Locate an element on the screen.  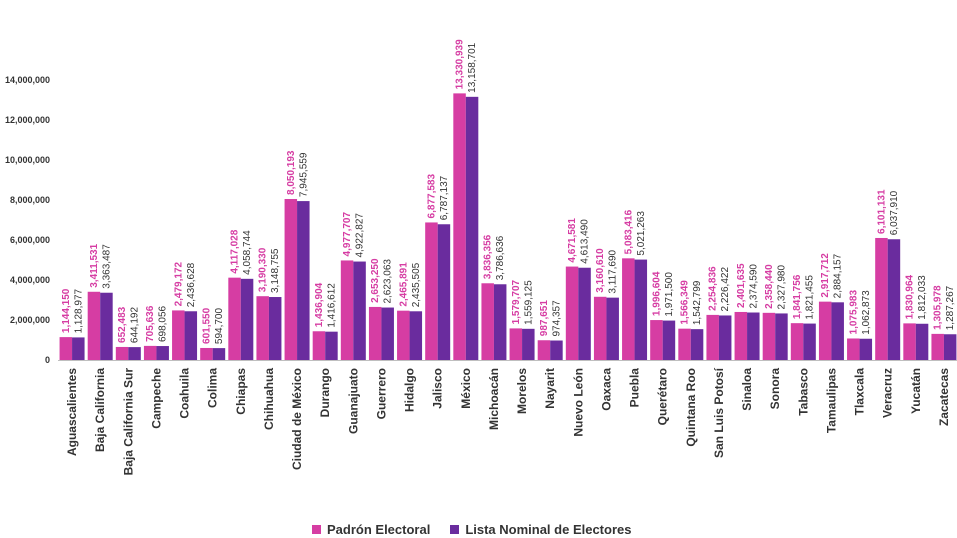
x-tick-label: Tlaxcala is located at coordinates (860, 392).